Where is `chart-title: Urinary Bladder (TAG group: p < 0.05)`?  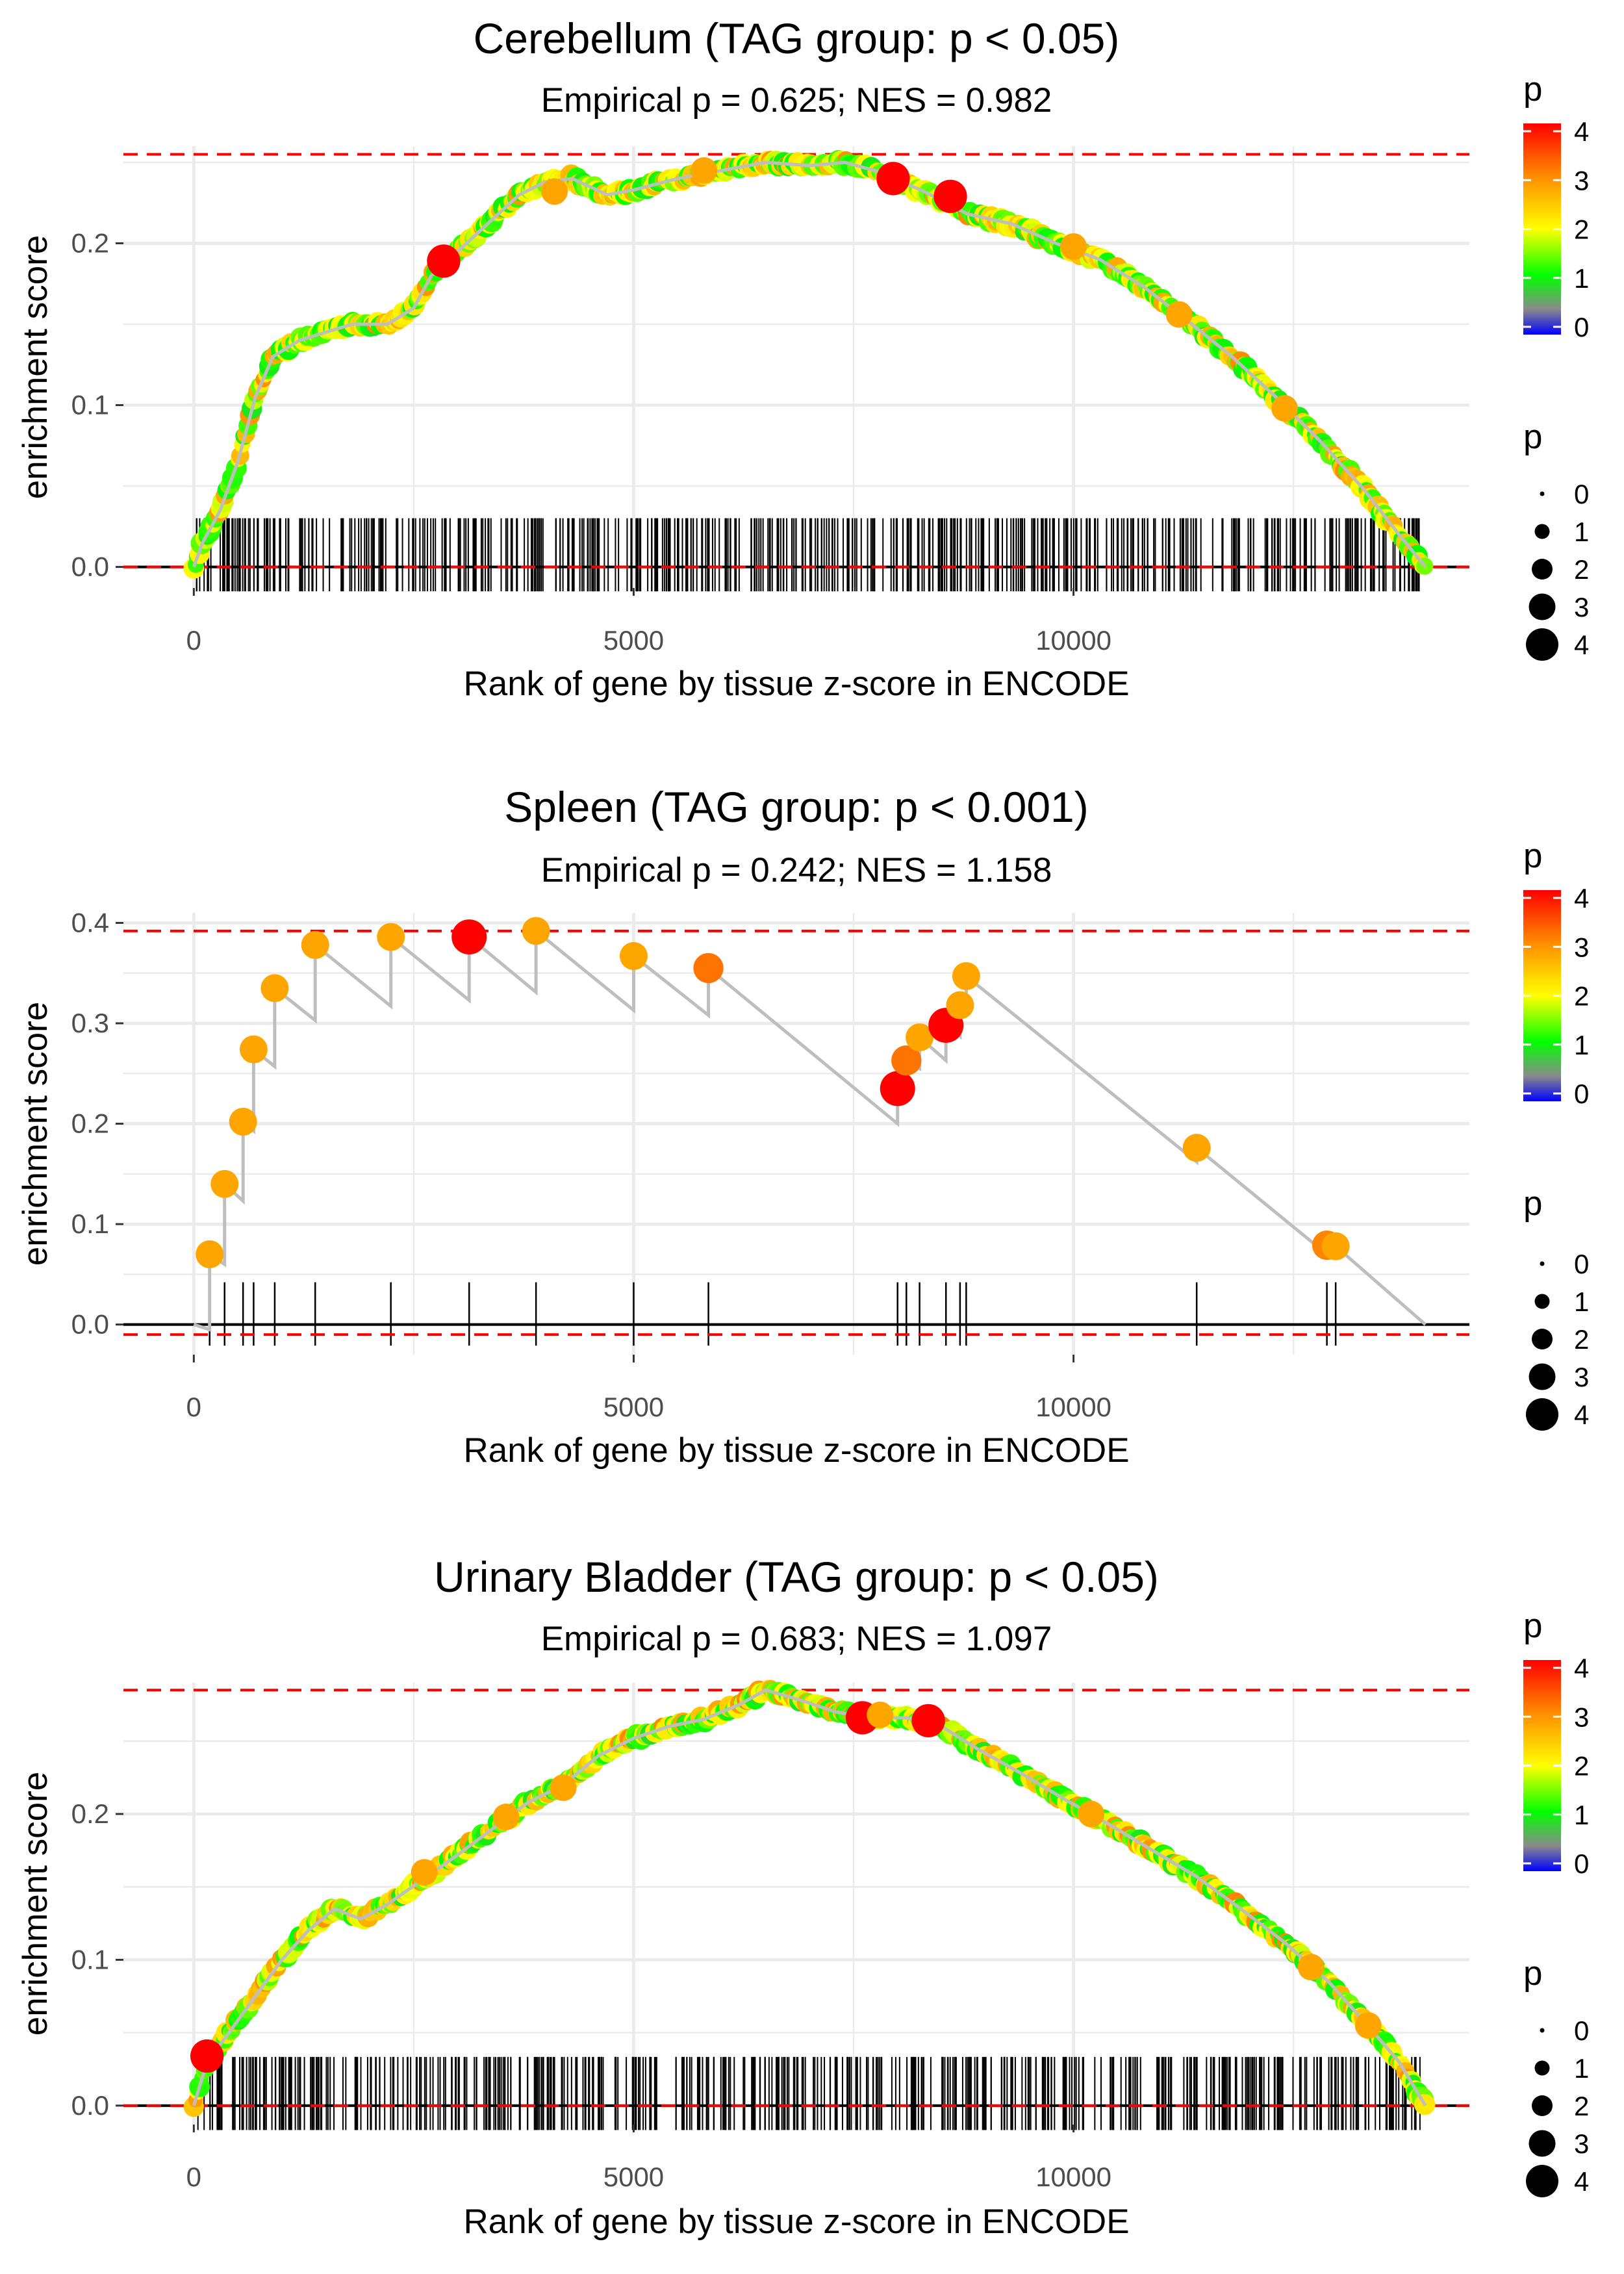 chart-title: Urinary Bladder (TAG group: p < 0.05) is located at coordinates (796, 1577).